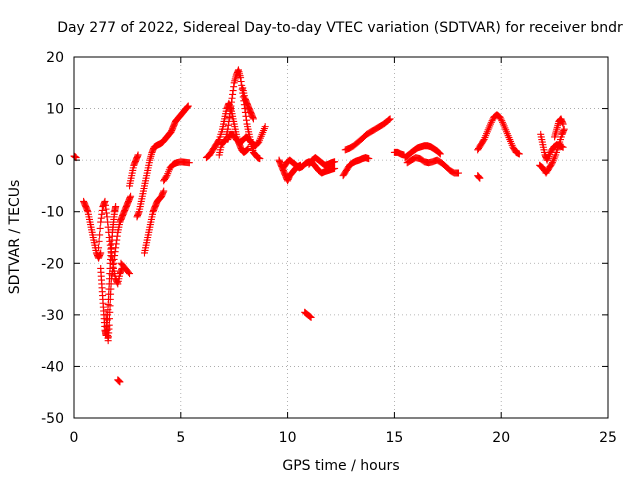 The width and height of the screenshot is (640, 480). I want to click on y-axis-label: SDTVAR / TECUs, so click(15, 237).